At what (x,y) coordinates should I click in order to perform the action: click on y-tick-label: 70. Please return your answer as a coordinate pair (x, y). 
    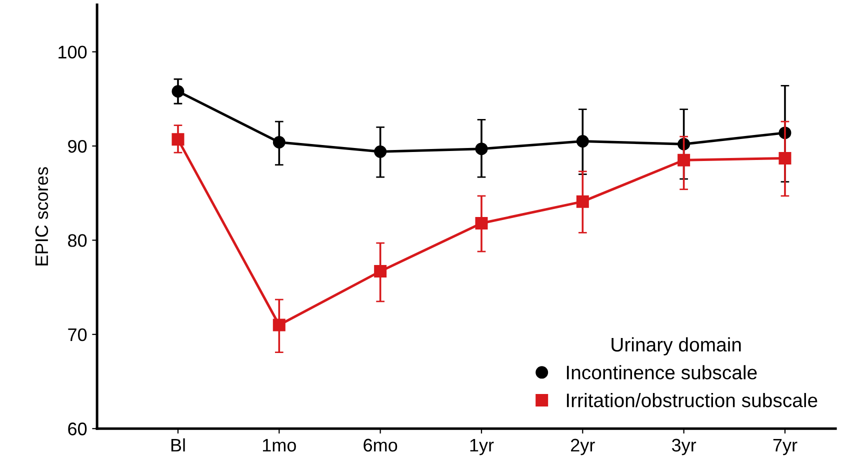
    Looking at the image, I should click on (77, 335).